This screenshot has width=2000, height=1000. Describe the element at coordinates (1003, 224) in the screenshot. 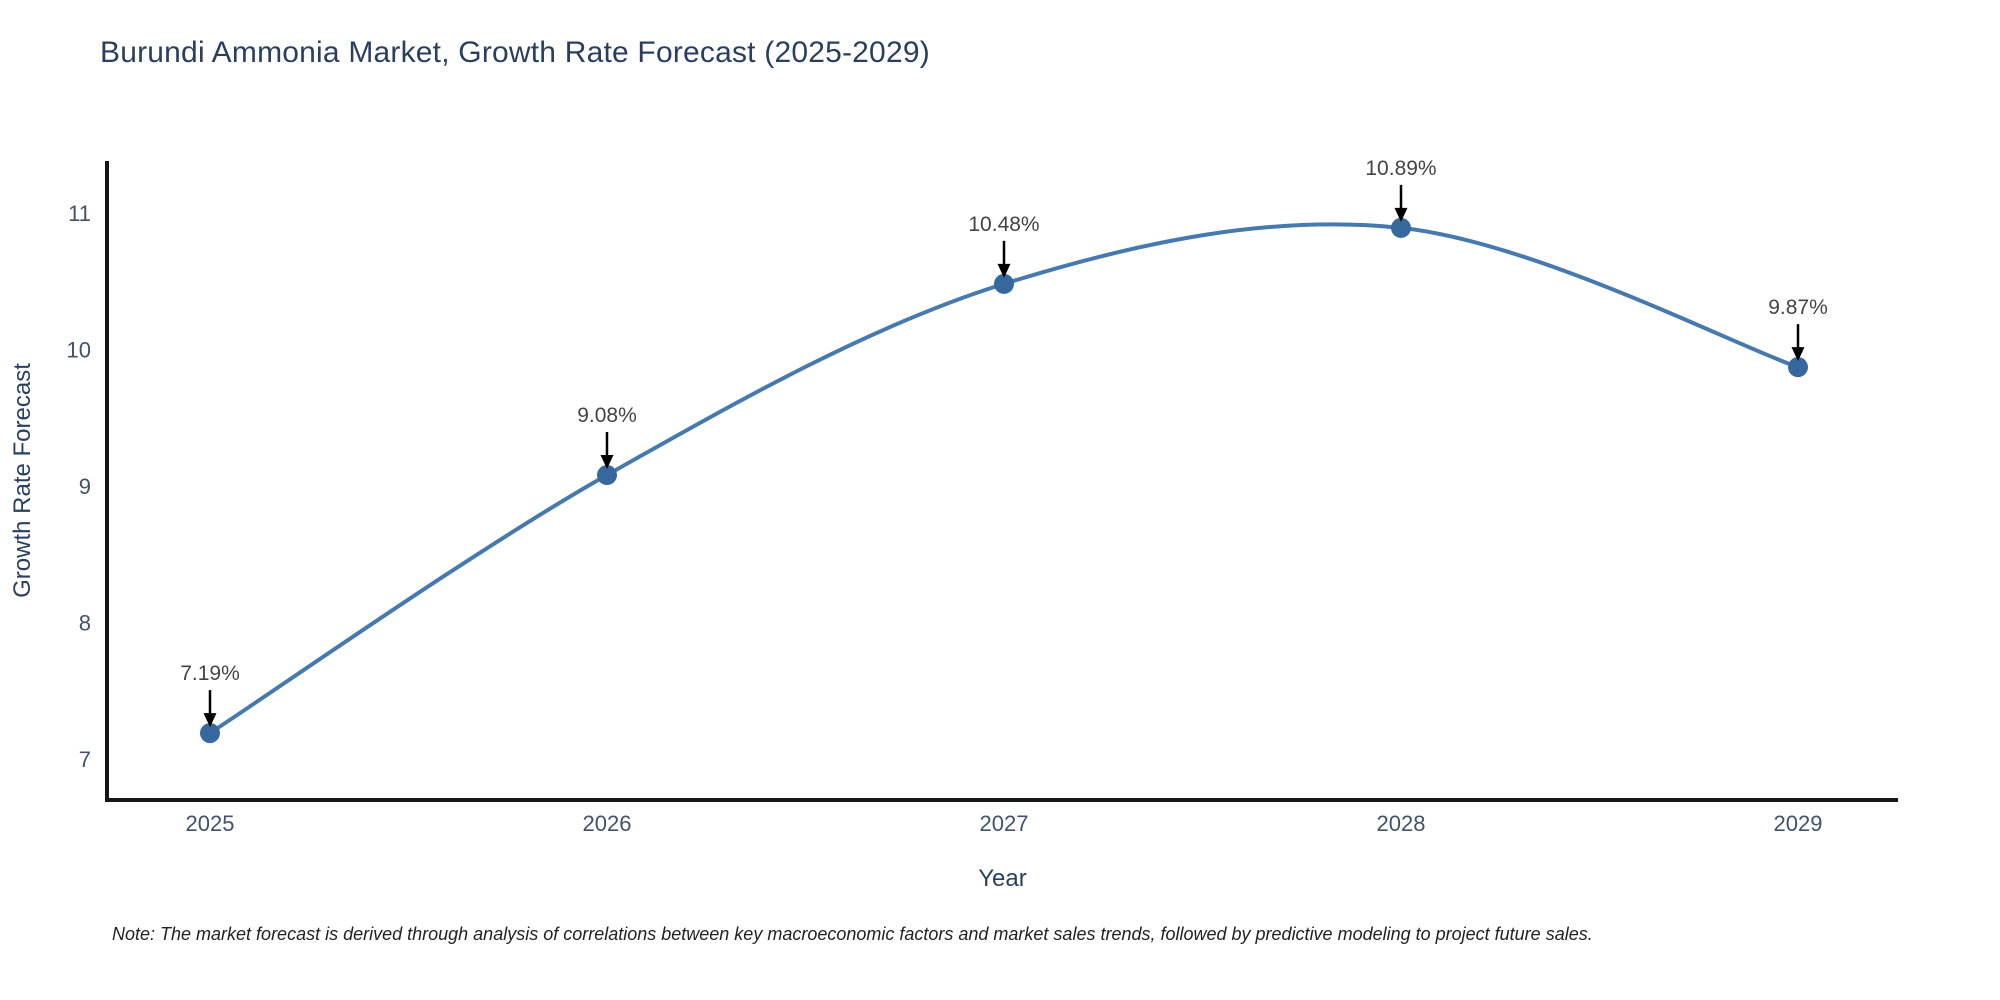

I see `data-point-label: 10.48%` at that location.